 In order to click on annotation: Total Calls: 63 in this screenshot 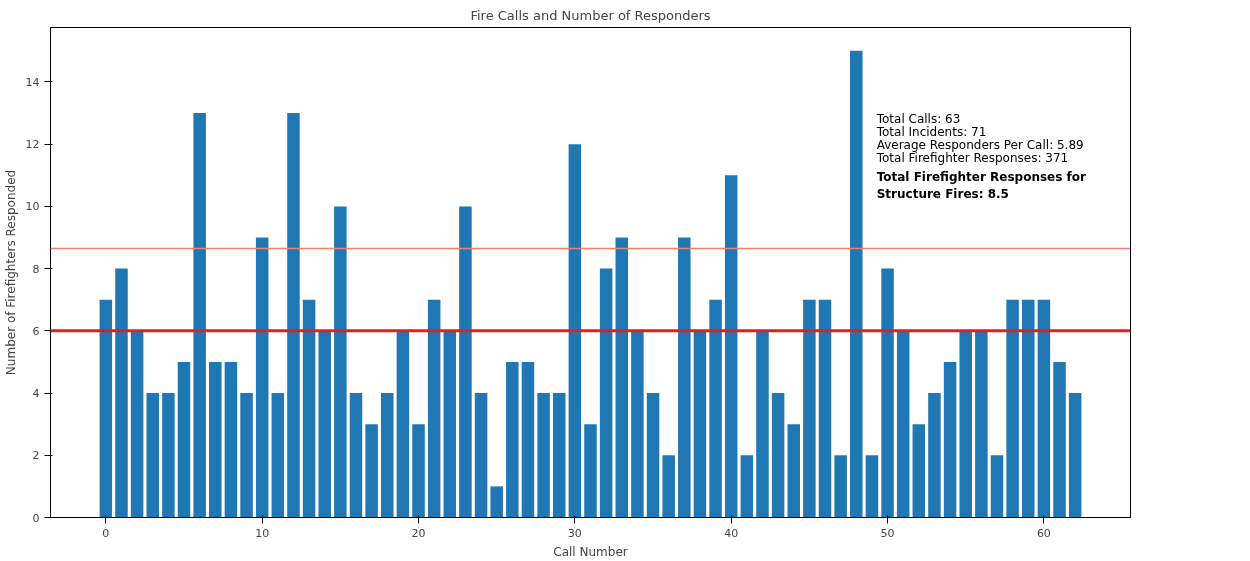, I will do `click(918, 118)`.